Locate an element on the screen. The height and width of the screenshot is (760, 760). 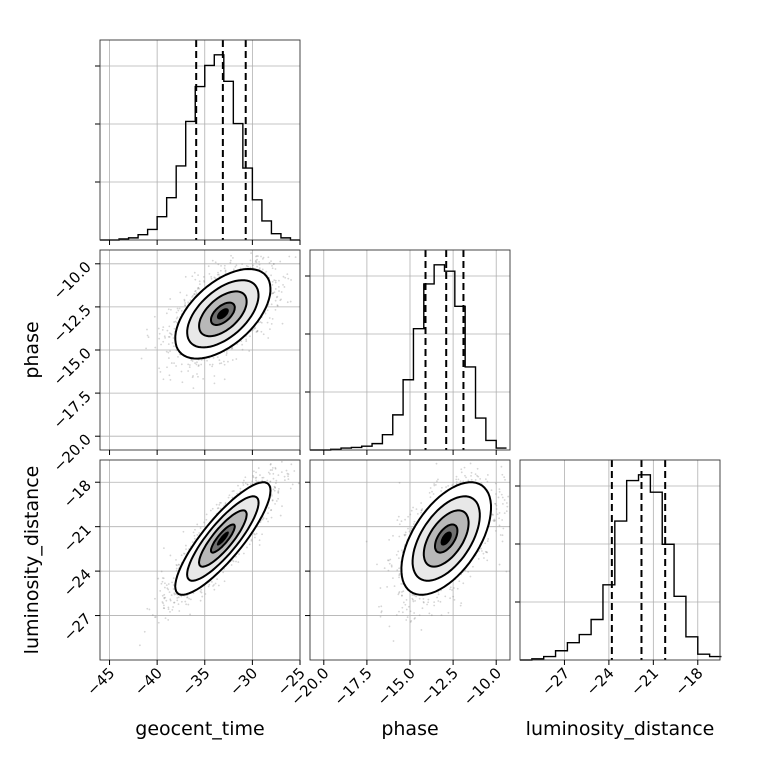
contour-line is located at coordinates (223, 538).